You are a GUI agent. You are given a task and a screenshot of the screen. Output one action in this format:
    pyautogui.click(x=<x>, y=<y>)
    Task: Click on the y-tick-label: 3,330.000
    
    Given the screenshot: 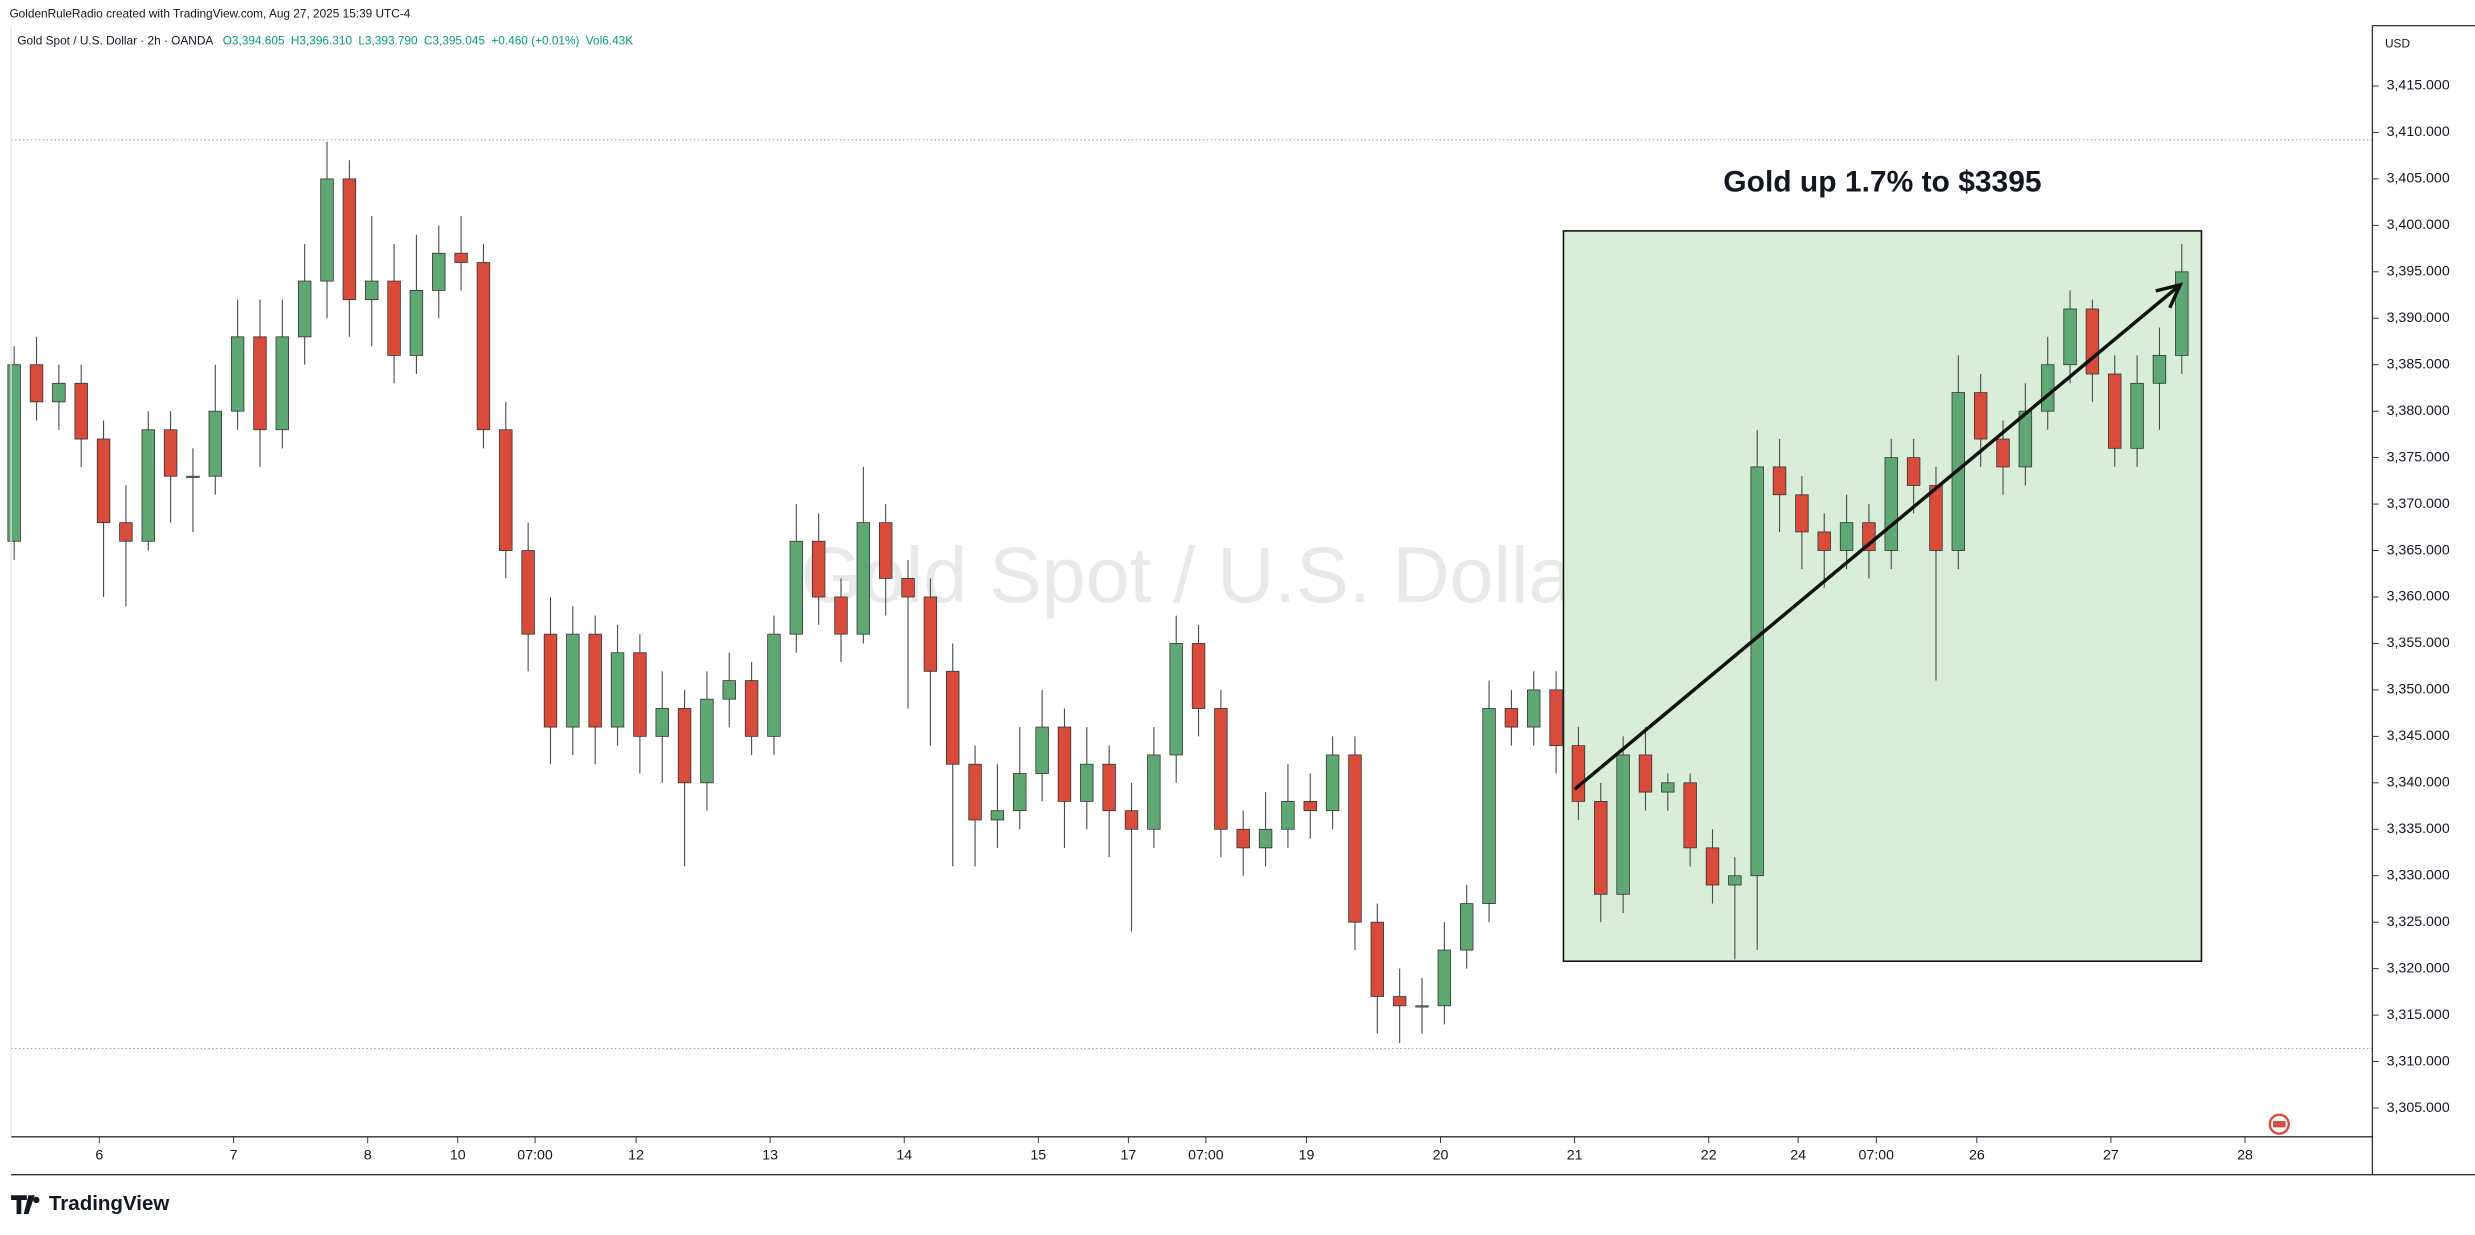 What is the action you would take?
    pyautogui.click(x=2418, y=875)
    